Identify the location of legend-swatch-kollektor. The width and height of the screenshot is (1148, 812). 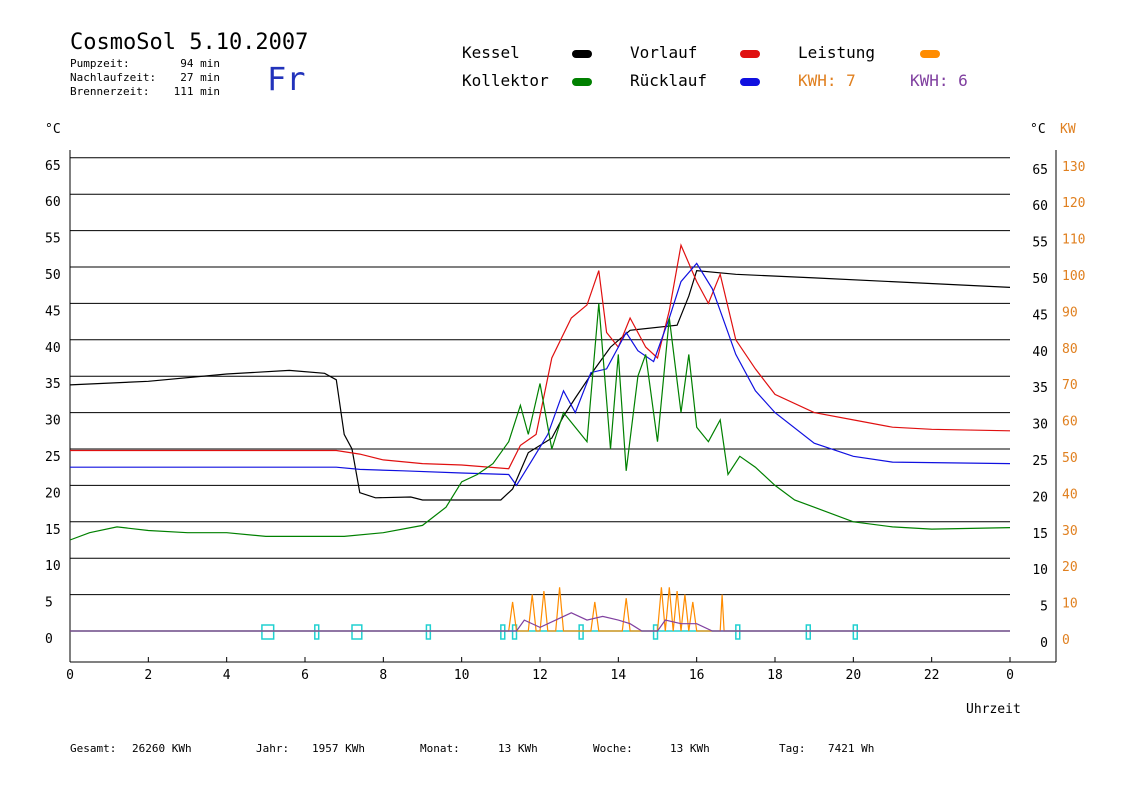
(582, 82).